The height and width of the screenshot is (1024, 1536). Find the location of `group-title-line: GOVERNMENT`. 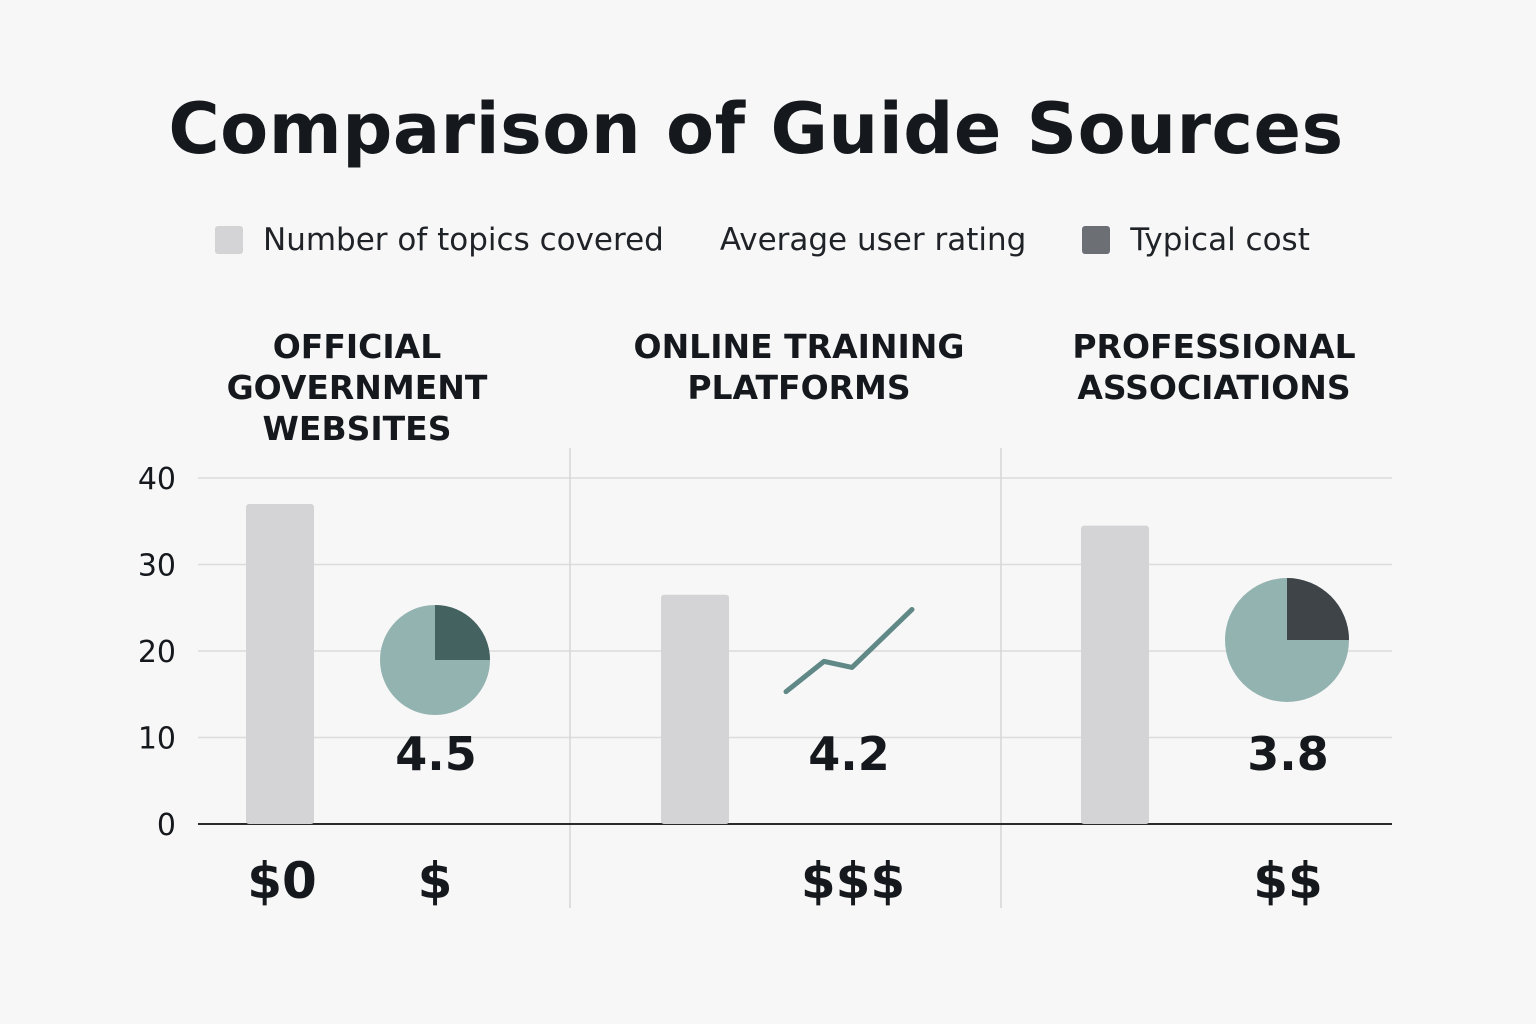

group-title-line: GOVERNMENT is located at coordinates (357, 387).